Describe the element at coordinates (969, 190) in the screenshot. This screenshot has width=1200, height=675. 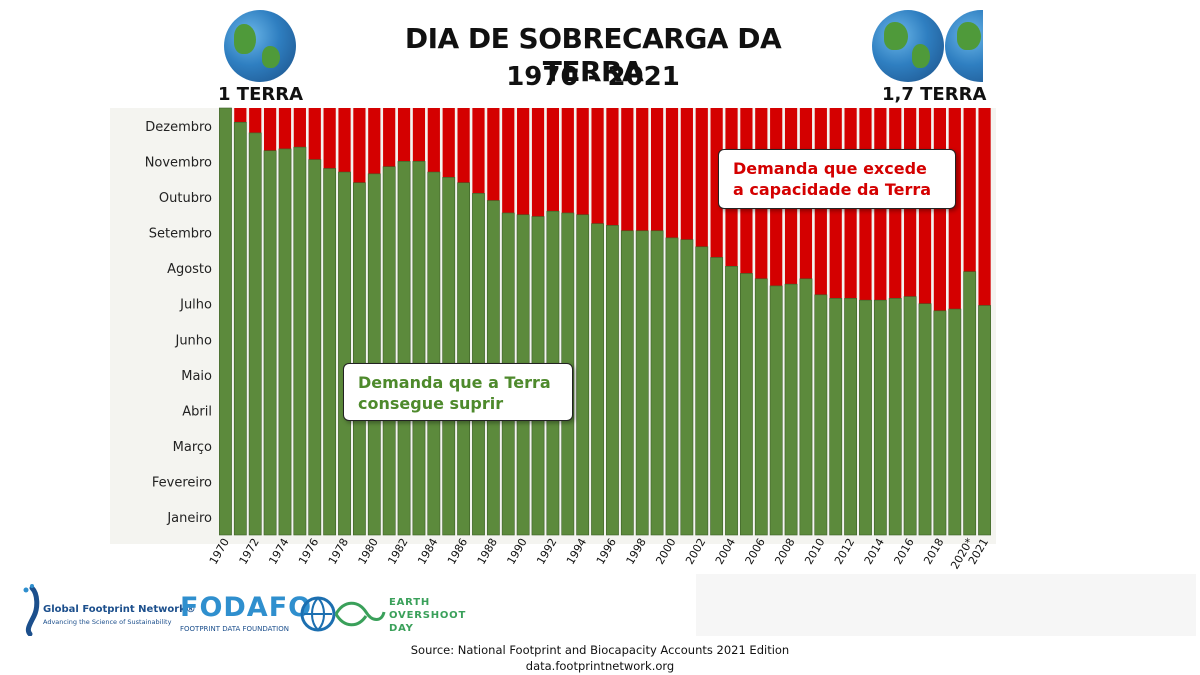
I see `bar-excess-2020*` at that location.